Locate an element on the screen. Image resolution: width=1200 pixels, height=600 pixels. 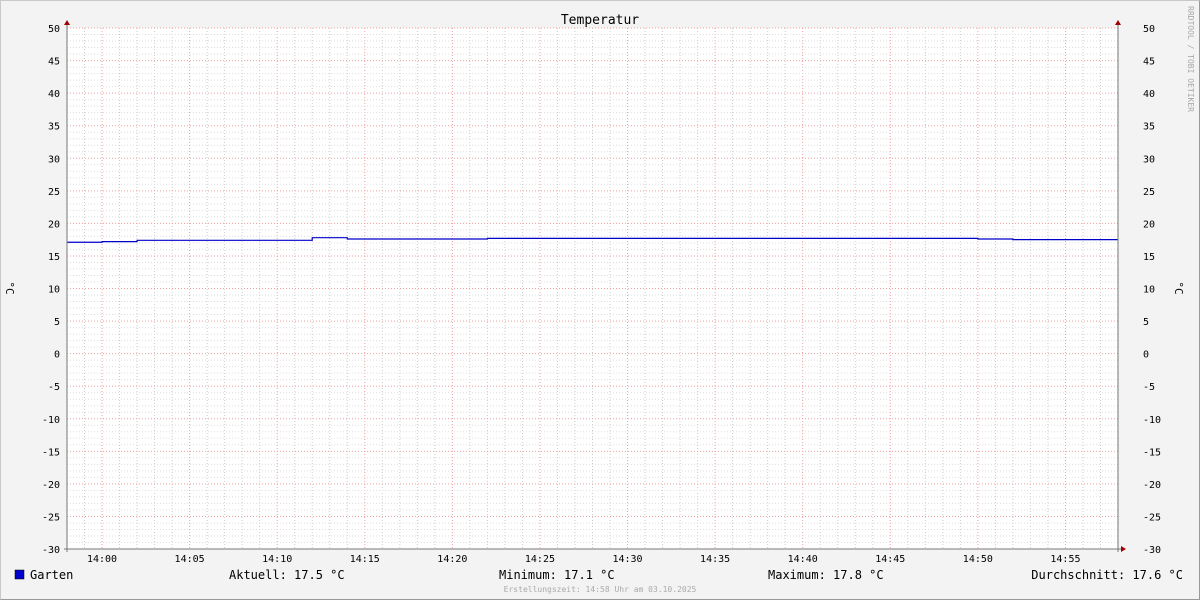
footer-timestamp: Erstellungszeit: 14:58 Uhr am 03.10.2025 is located at coordinates (600, 589).